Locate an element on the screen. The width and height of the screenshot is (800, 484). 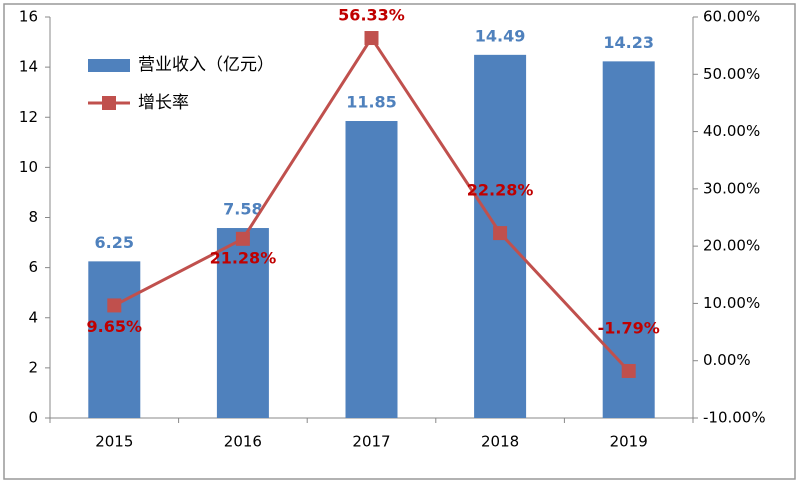
y-tick-label: 10 is located at coordinates (28, 167).